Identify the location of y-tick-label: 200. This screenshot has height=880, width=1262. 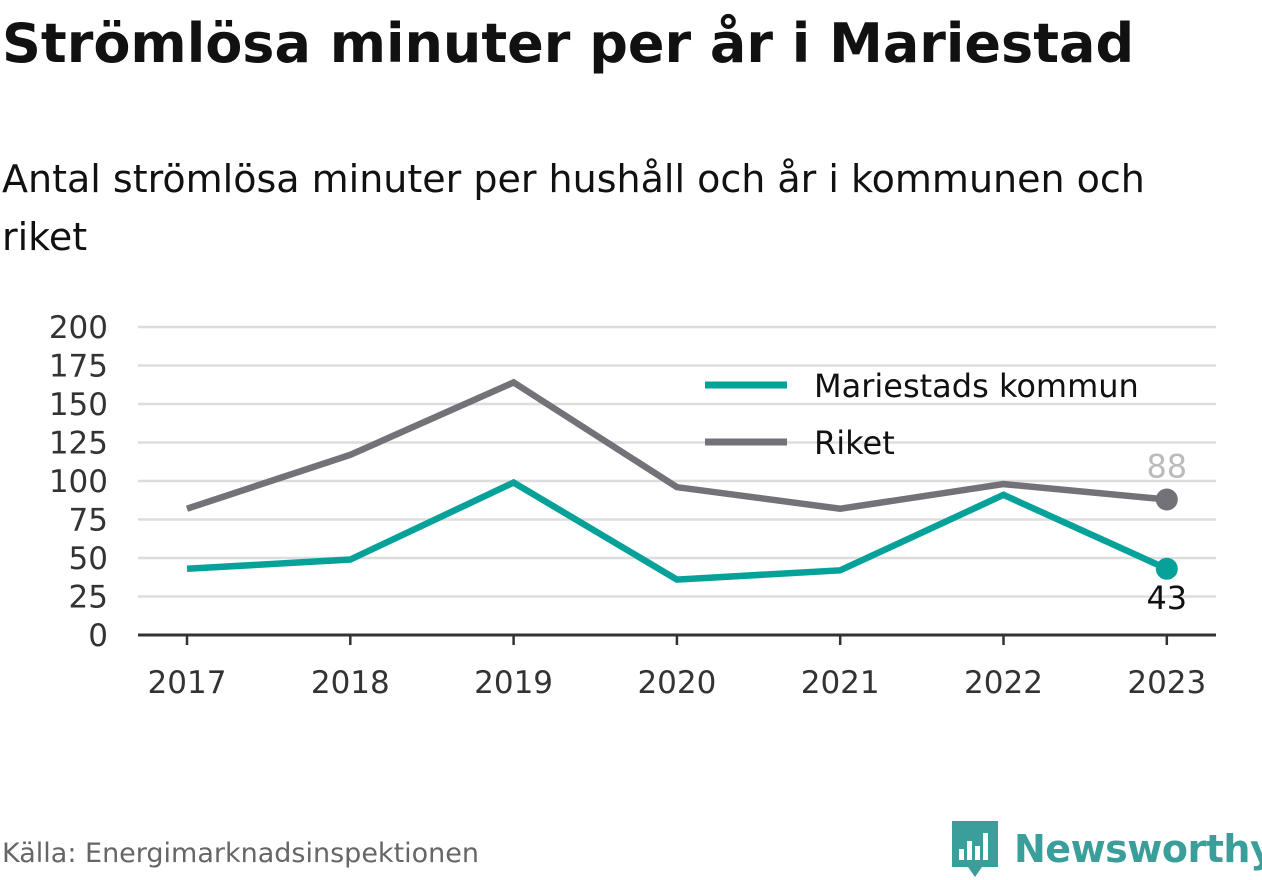
(78, 328).